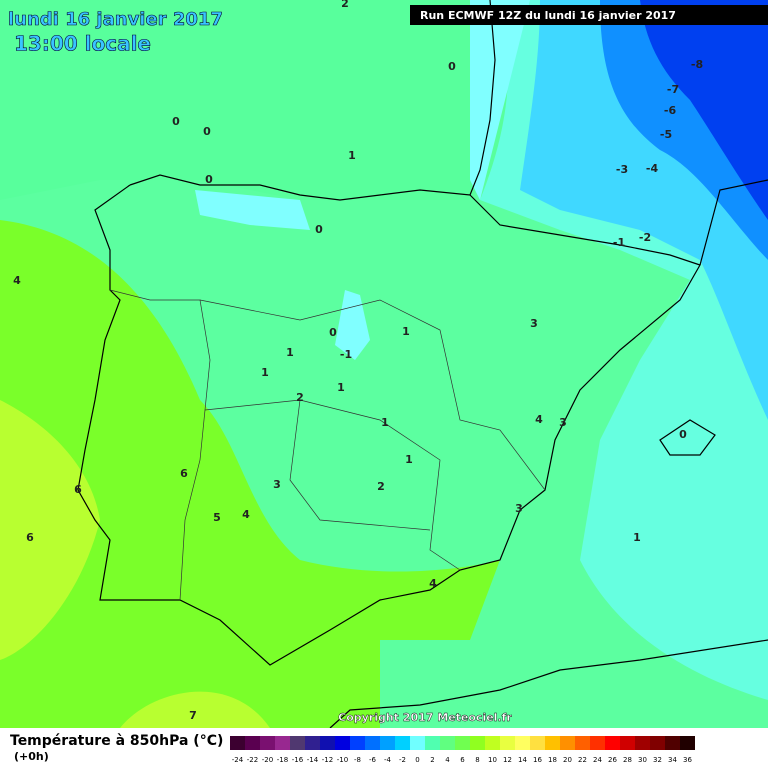 This screenshot has width=768, height=772. I want to click on date-title: lundi 16 janvier 2017, so click(115, 19).